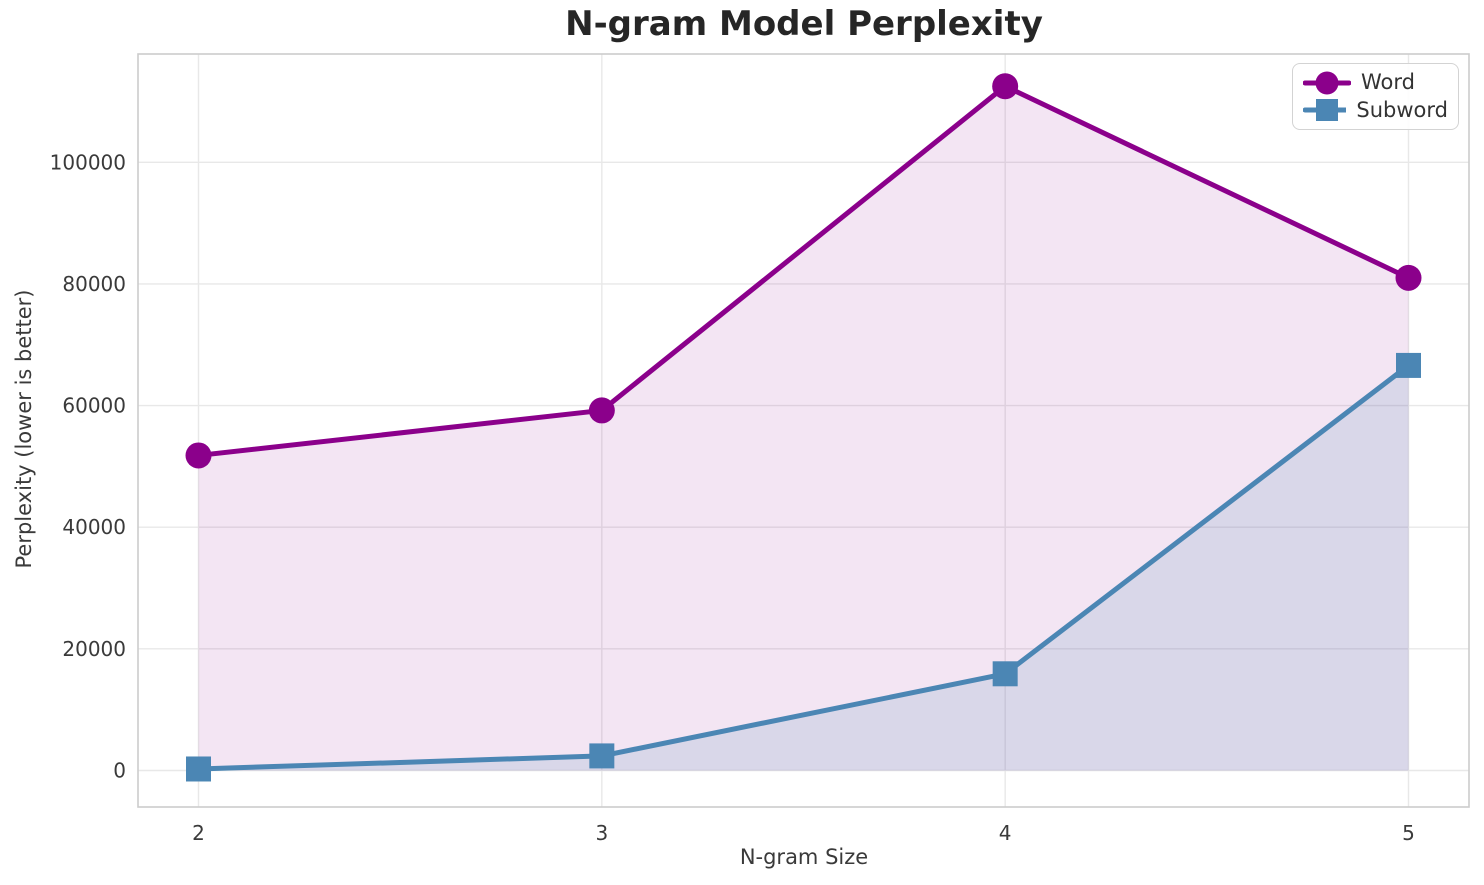 The image size is (1484, 885). I want to click on word-line-circle-marker-icon, so click(1327, 83).